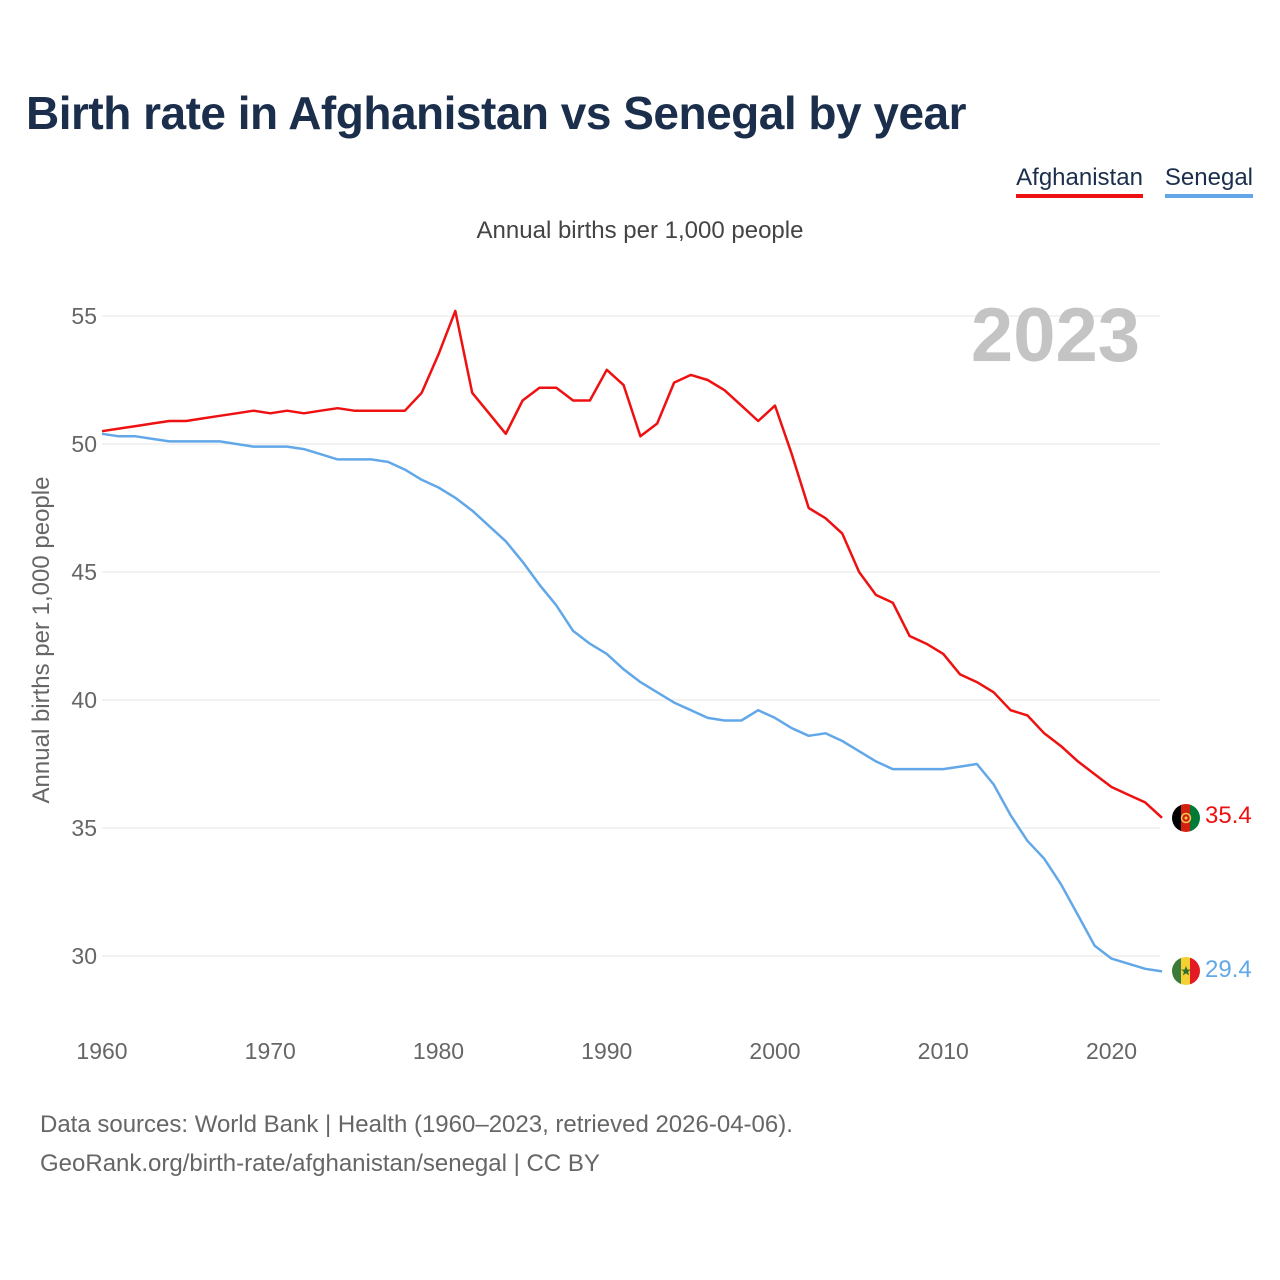 This screenshot has height=1280, width=1280. Describe the element at coordinates (1111, 1051) in the screenshot. I see `x-tick-label: 2020` at that location.